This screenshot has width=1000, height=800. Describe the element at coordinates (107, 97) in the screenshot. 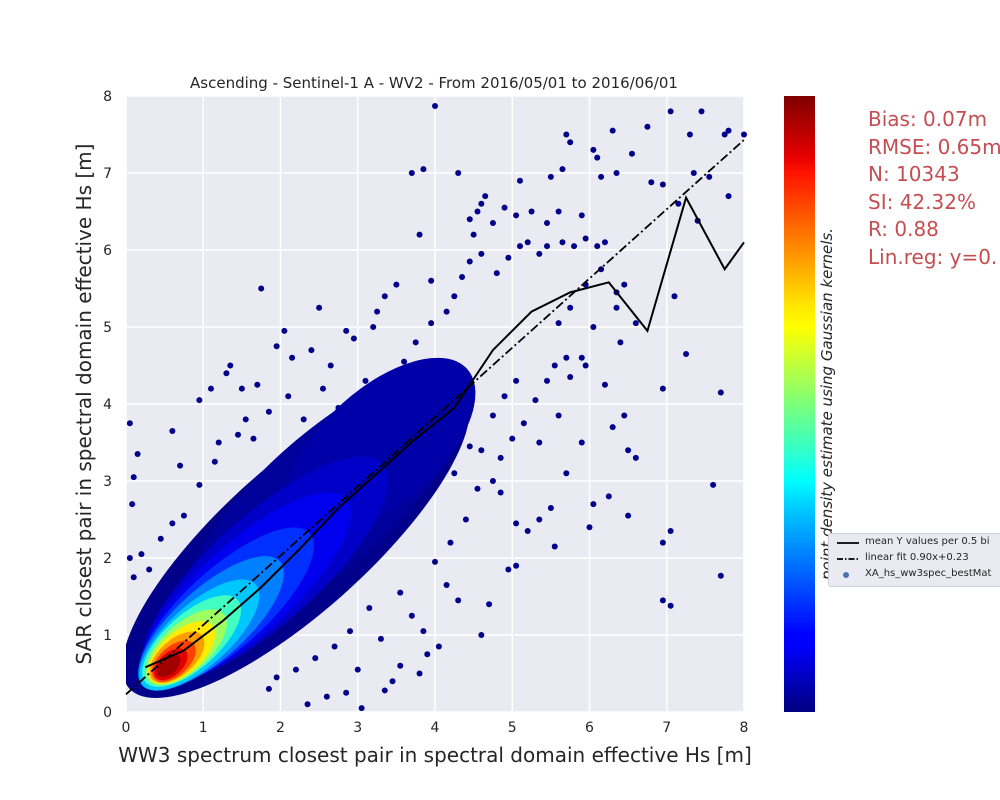

I see `y-tick-label: 8` at that location.